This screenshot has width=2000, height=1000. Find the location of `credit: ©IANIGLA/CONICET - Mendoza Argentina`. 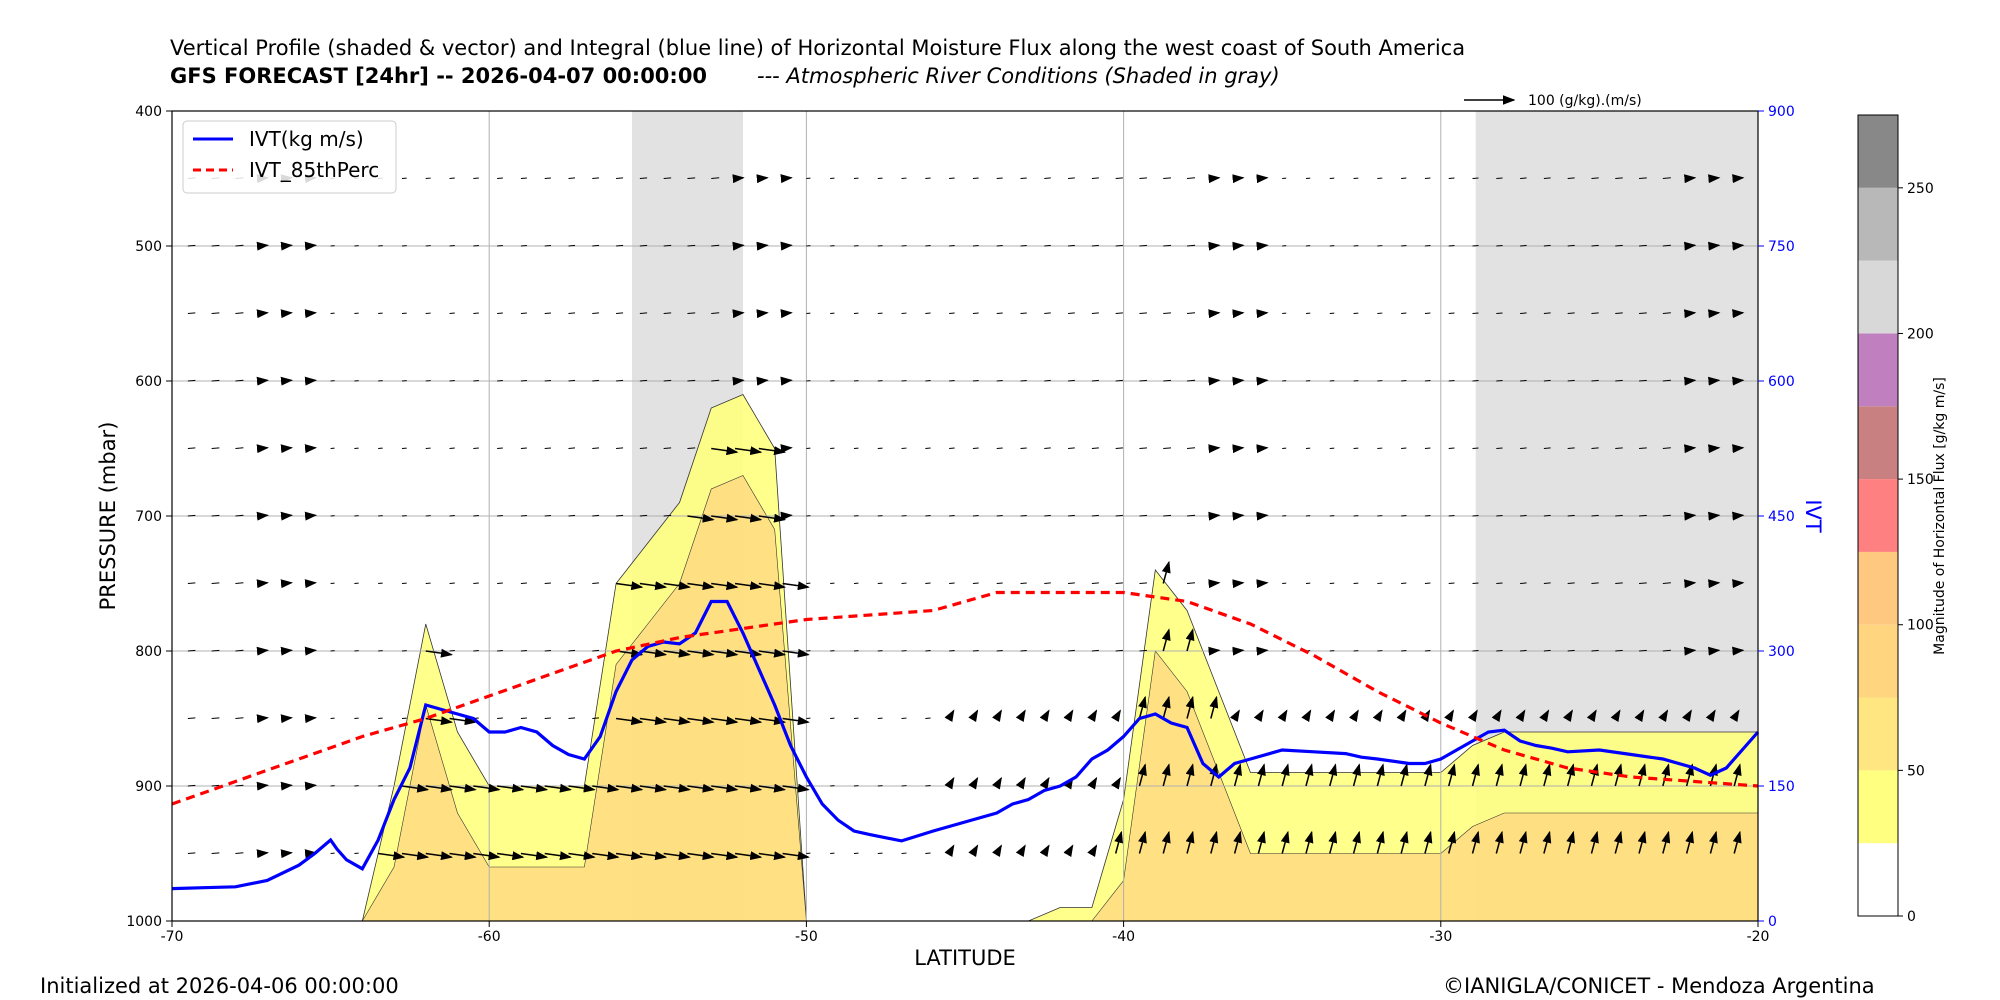

credit: ©IANIGLA/CONICET - Mendoza Argentina is located at coordinates (1659, 986).